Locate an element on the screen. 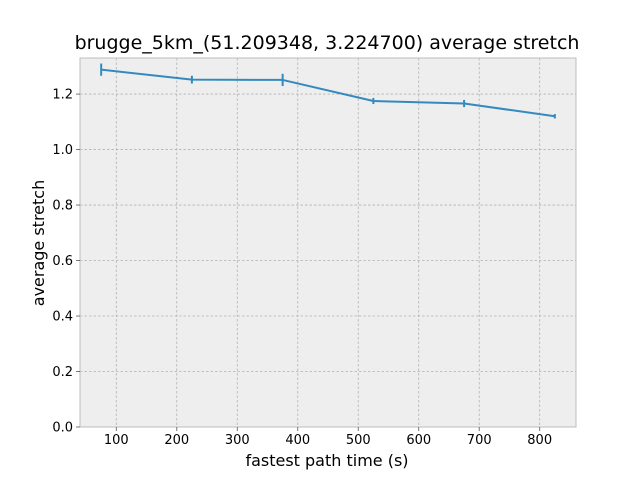  y-tick-label: 1.0 is located at coordinates (62, 150).